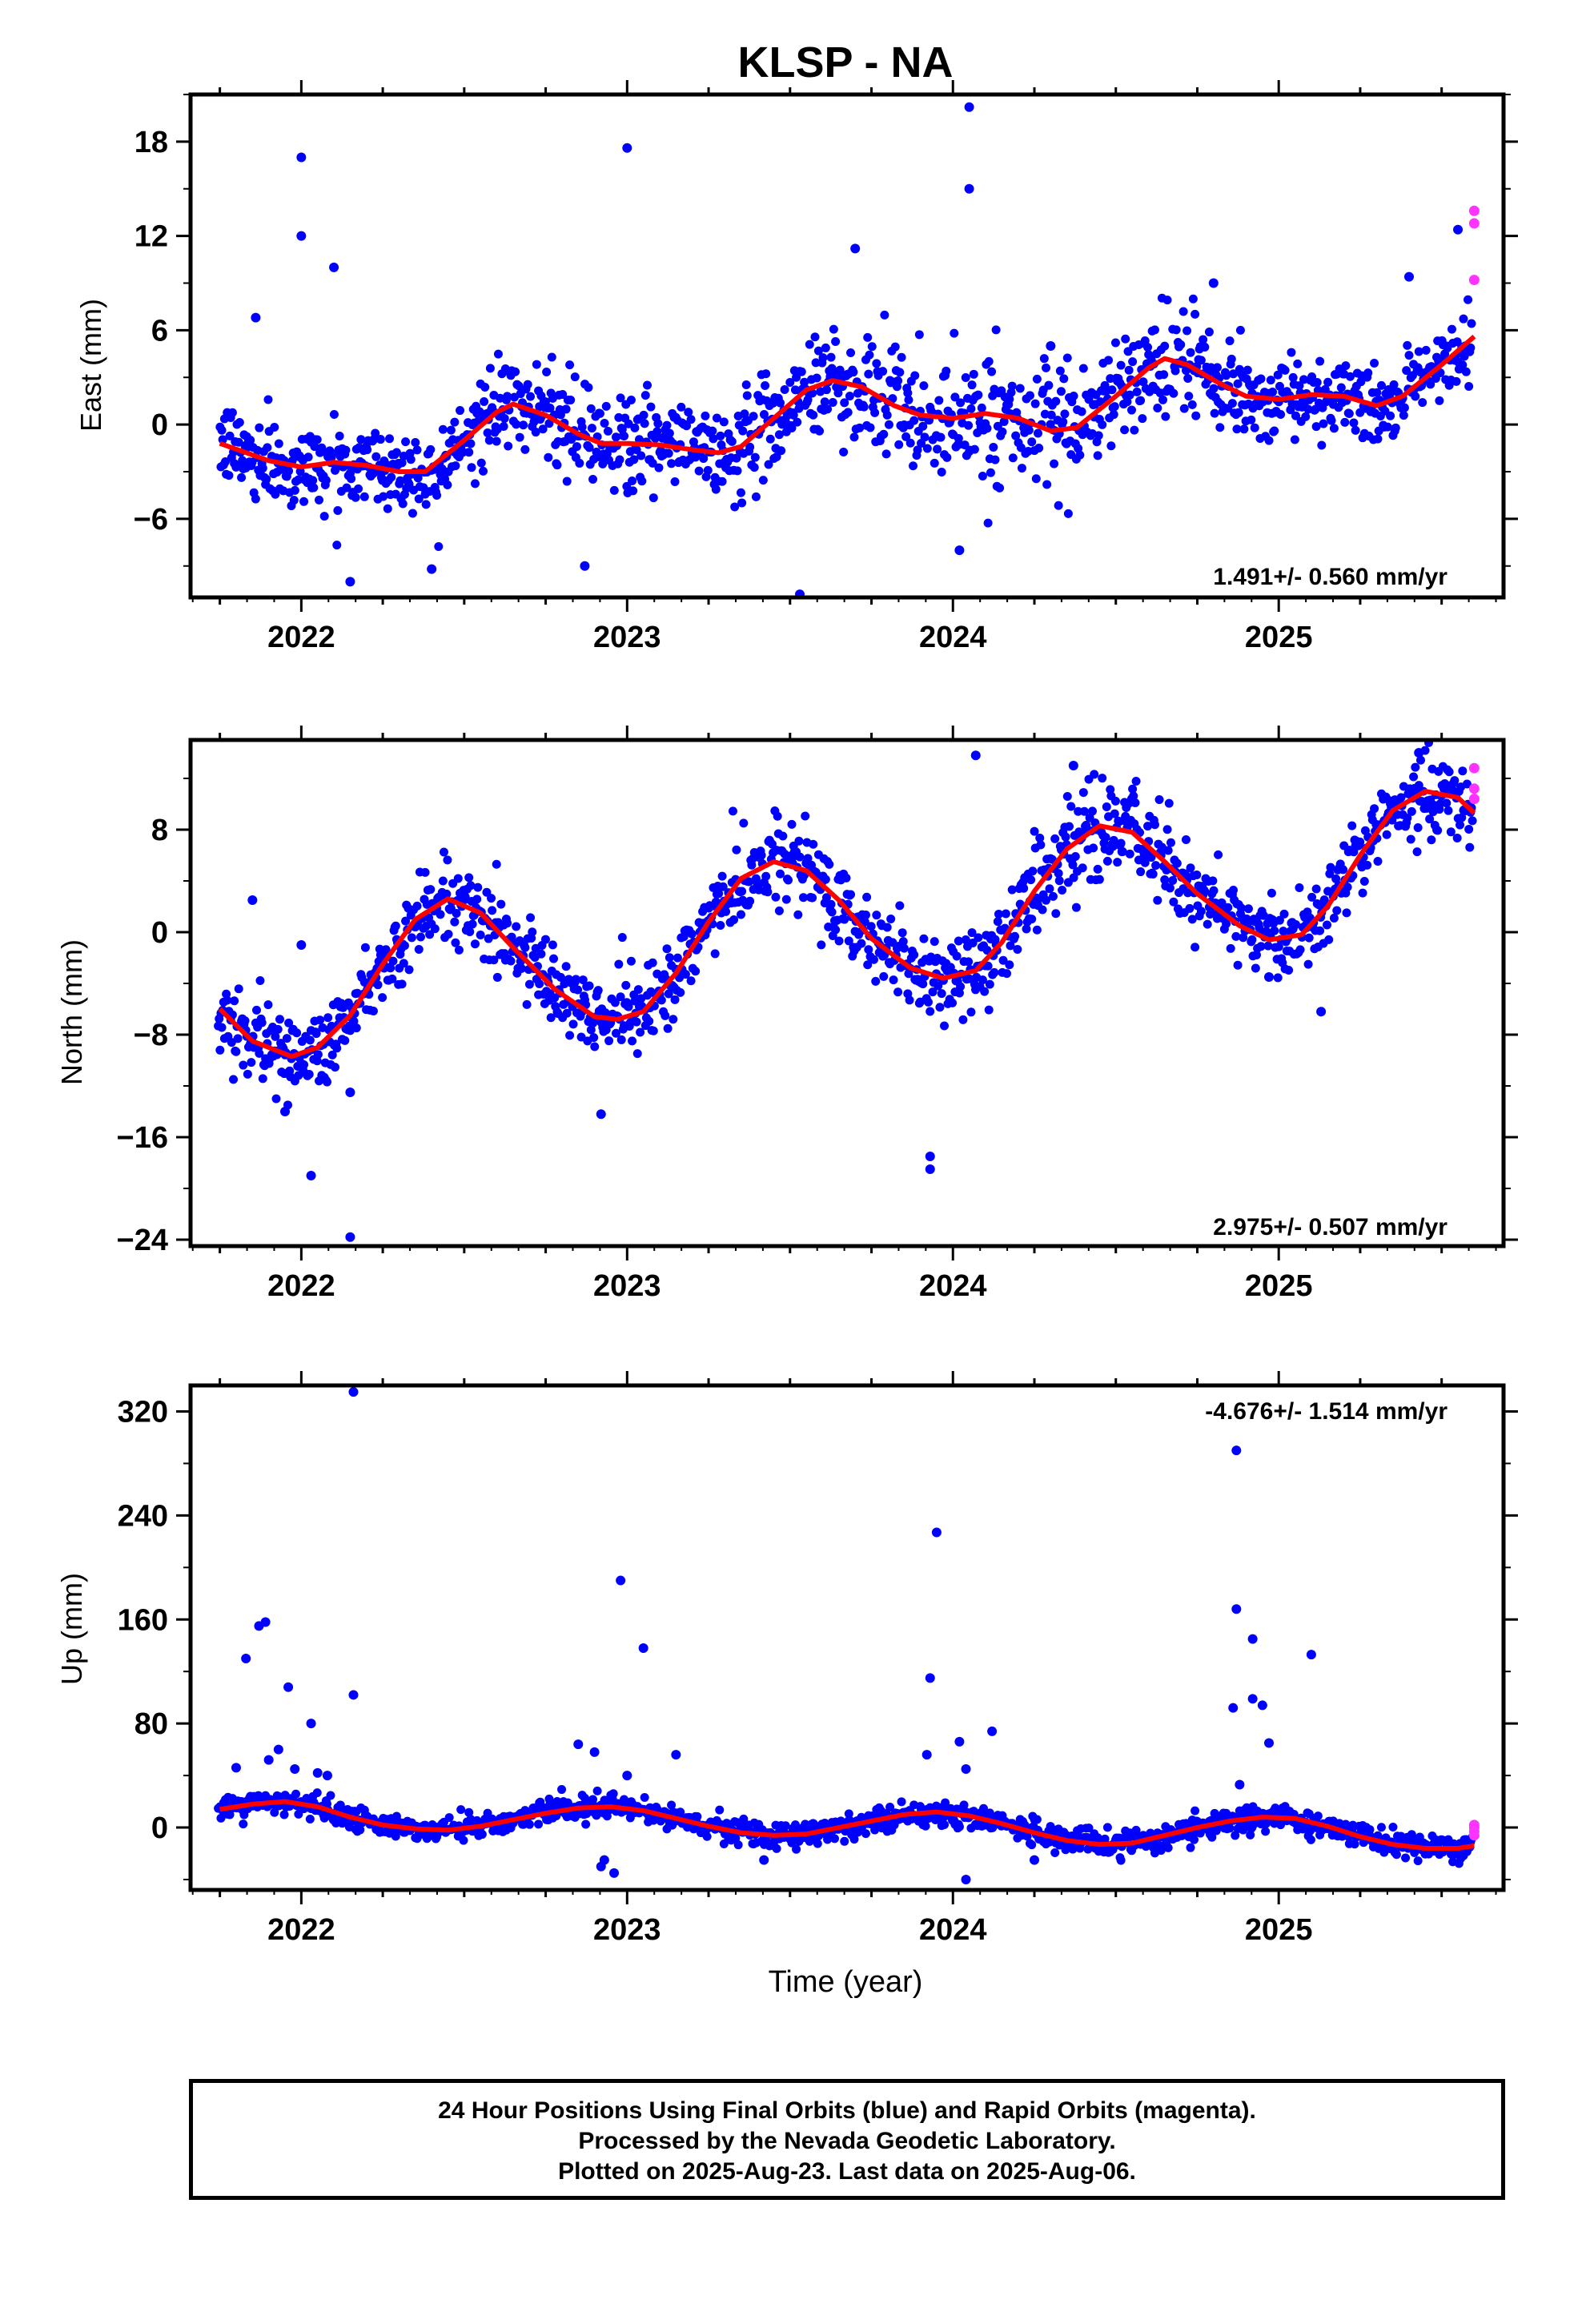  Describe the element at coordinates (1474, 768) in the screenshot. I see `rapid-orbit-point` at that location.